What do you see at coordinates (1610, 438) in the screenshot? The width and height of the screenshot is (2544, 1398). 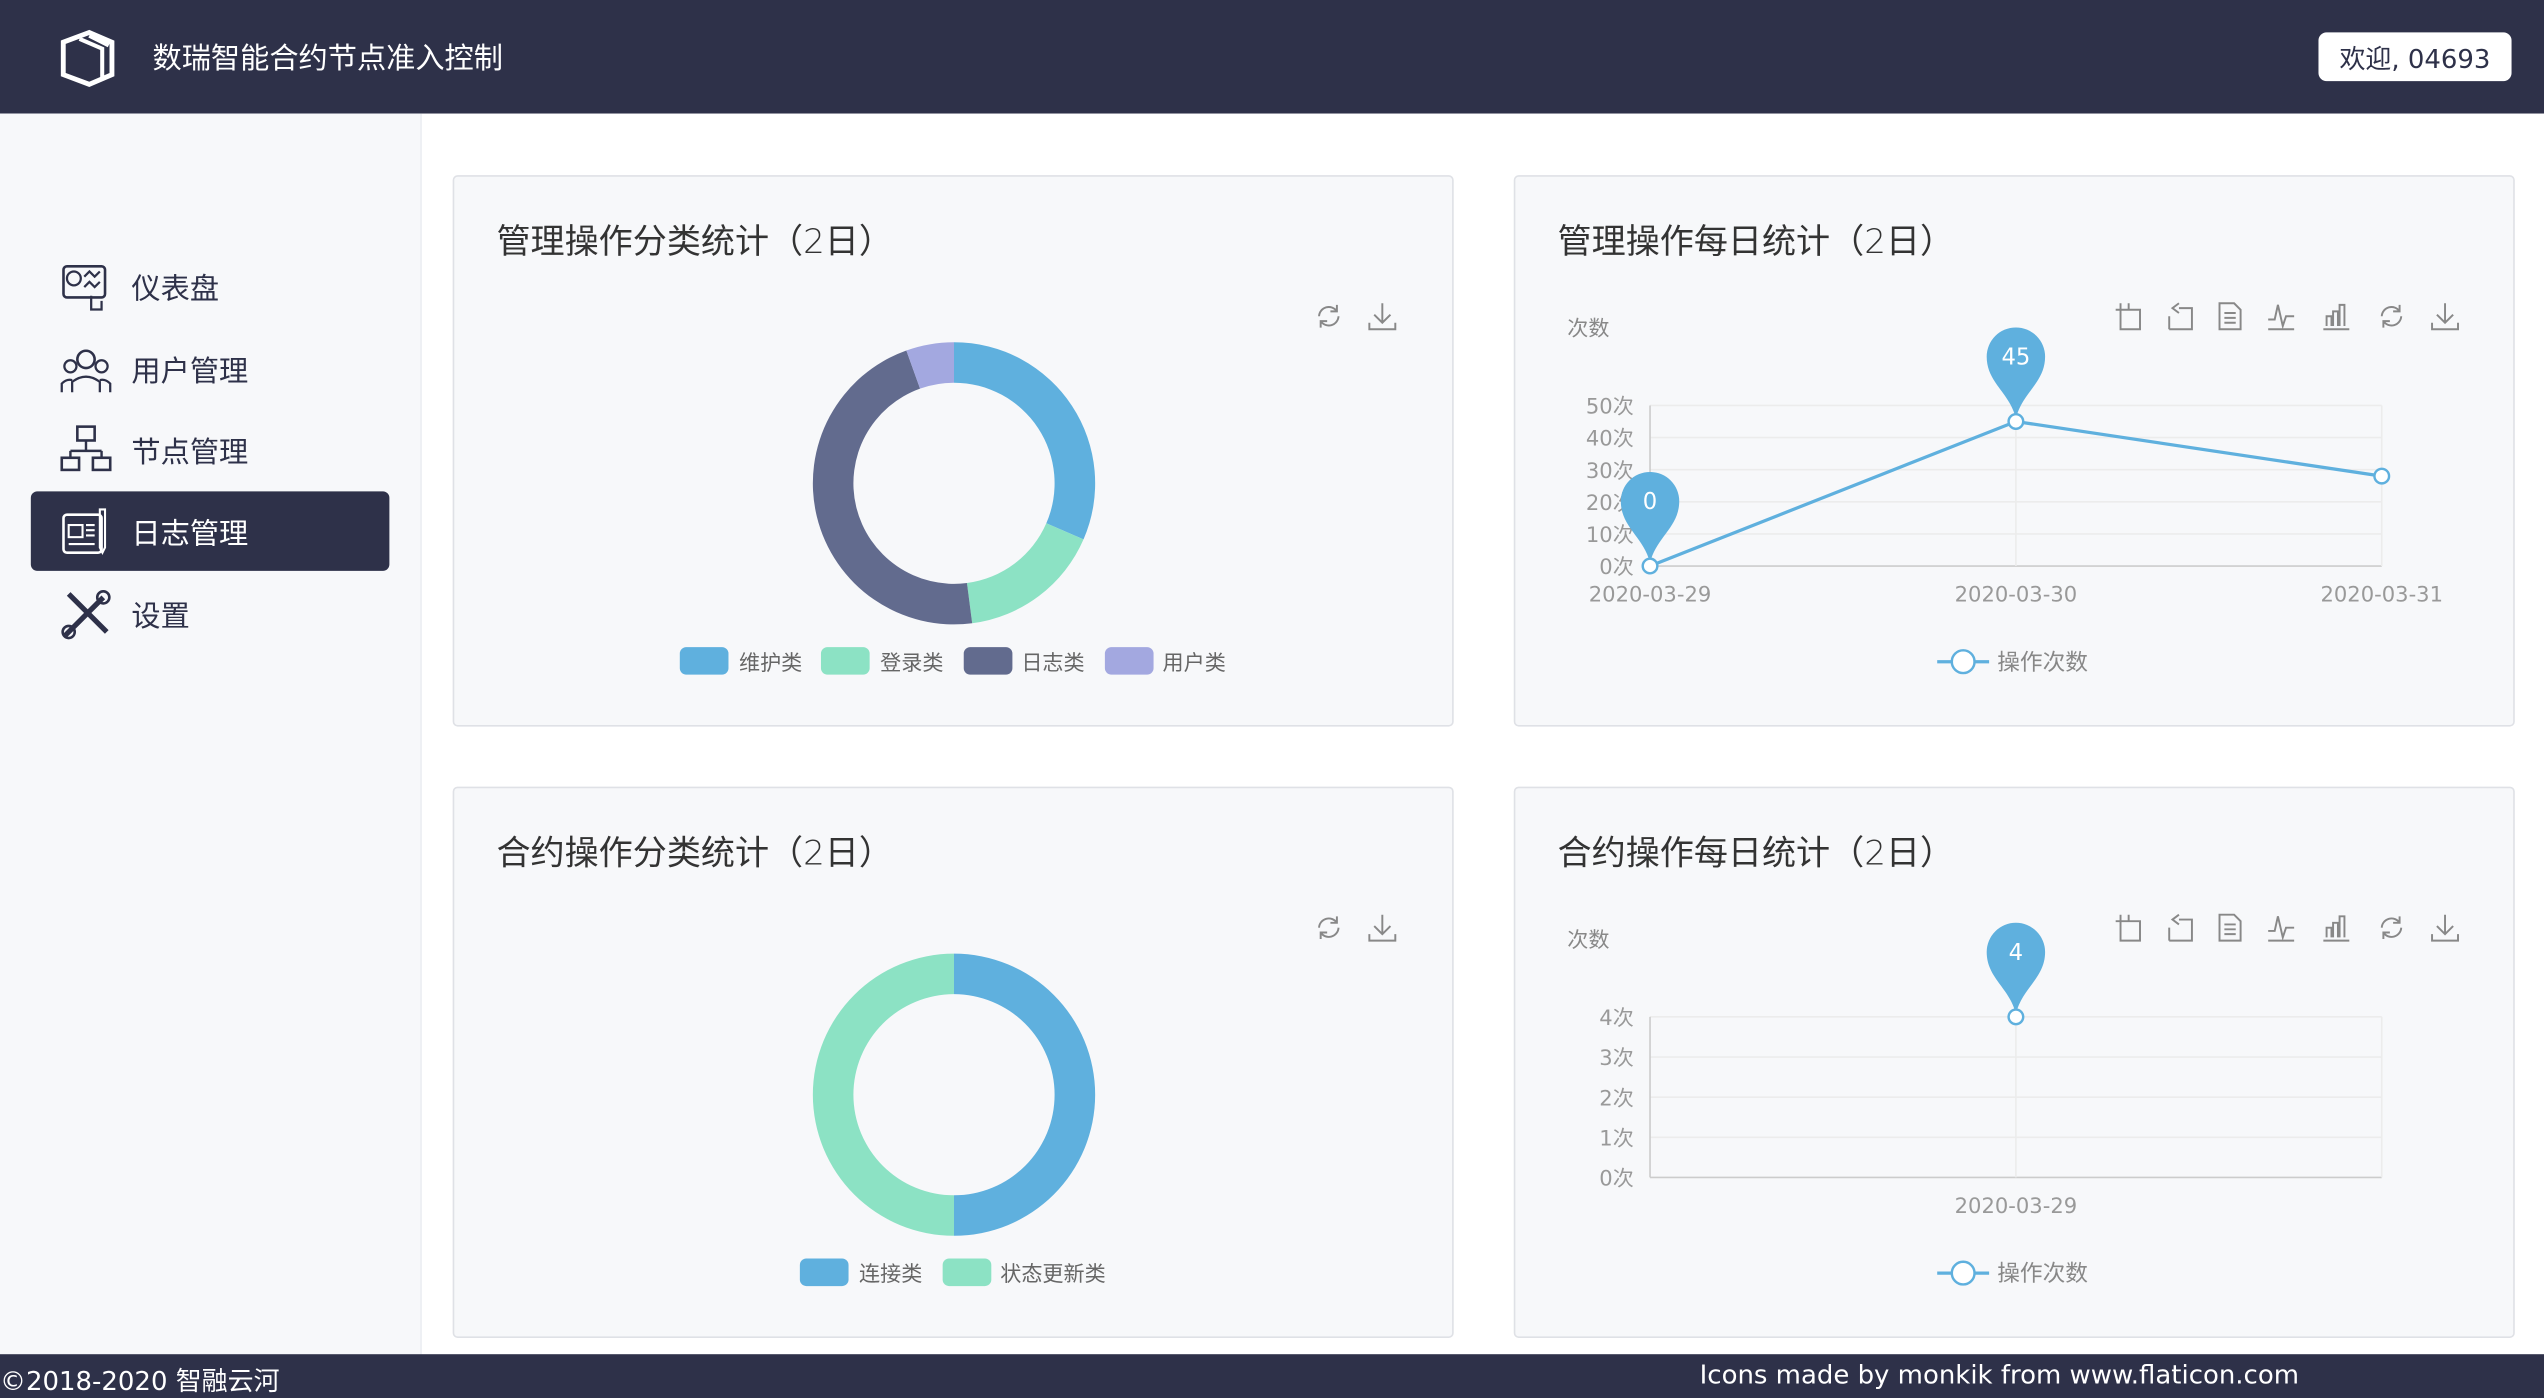 I see `y-tick-label: 40次` at bounding box center [1610, 438].